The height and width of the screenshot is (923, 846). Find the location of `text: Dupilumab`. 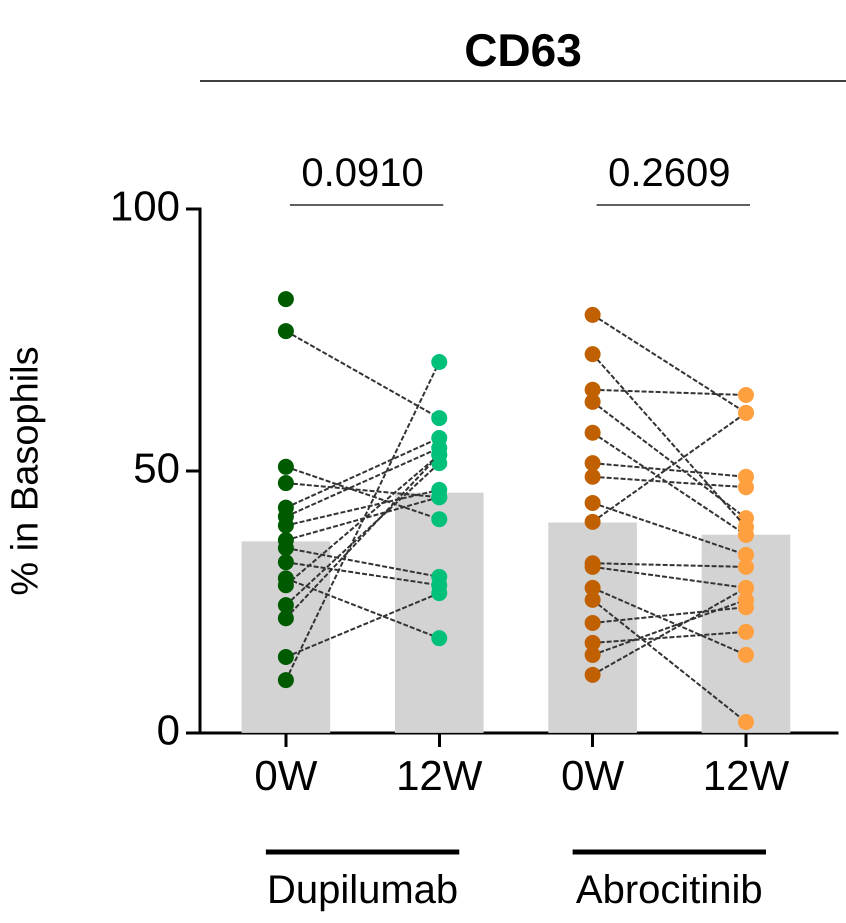

text: Dupilumab is located at coordinates (362, 890).